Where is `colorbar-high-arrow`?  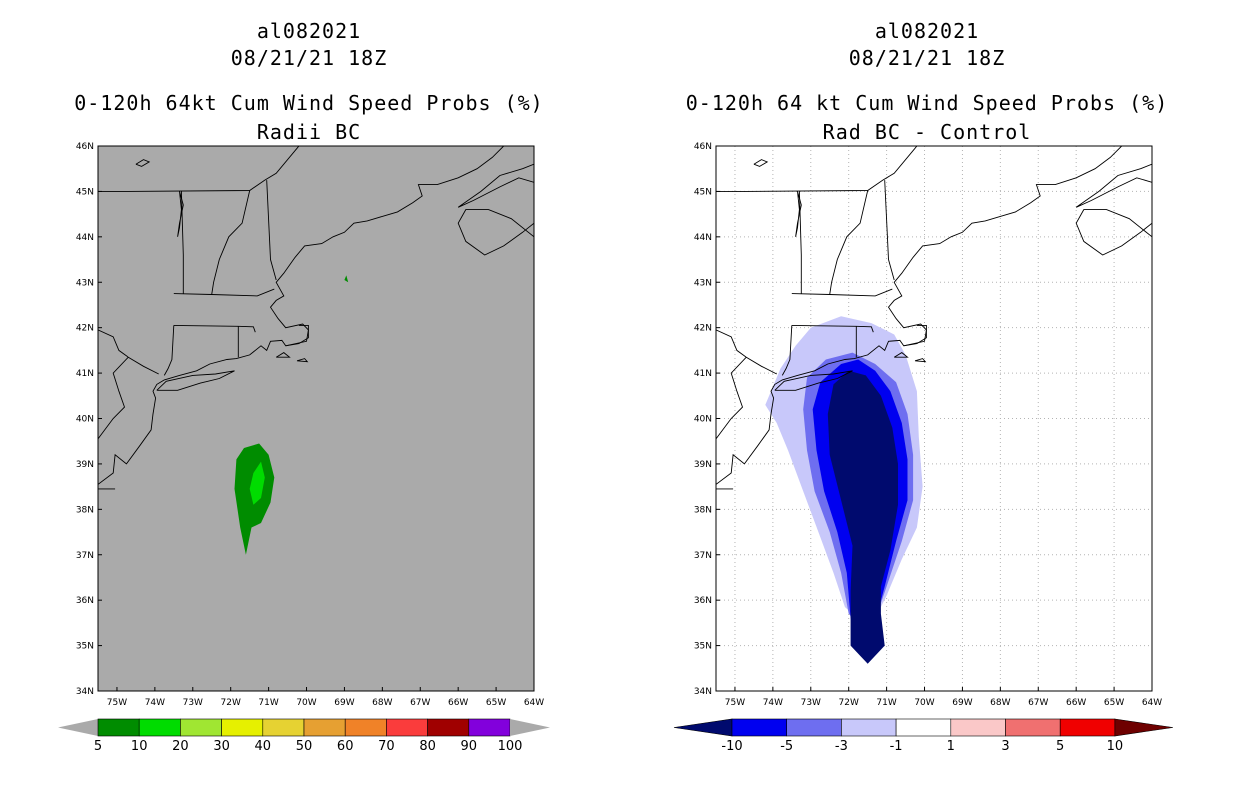
colorbar-high-arrow is located at coordinates (1143, 727).